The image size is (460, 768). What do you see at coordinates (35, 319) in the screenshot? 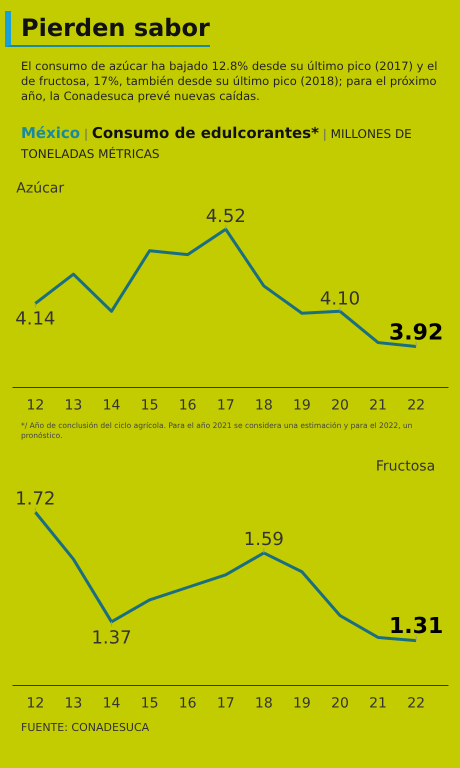
I see `data-label: 4.14` at bounding box center [35, 319].